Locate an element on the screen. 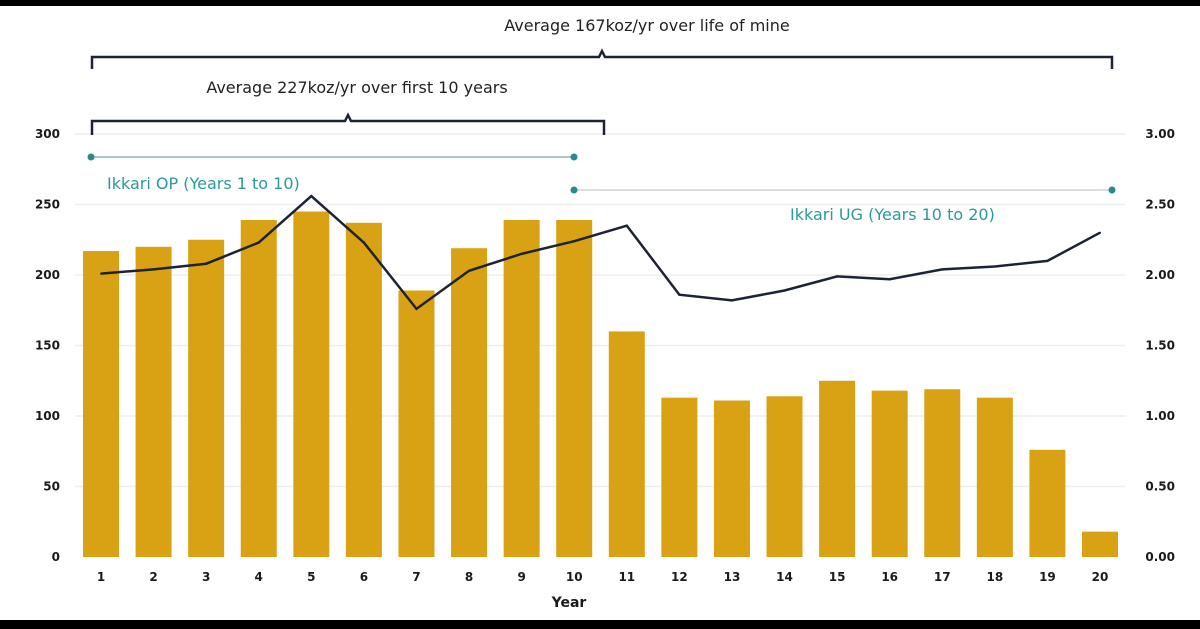 The width and height of the screenshot is (1200, 629). x-axis-tick: 10 is located at coordinates (574, 577).